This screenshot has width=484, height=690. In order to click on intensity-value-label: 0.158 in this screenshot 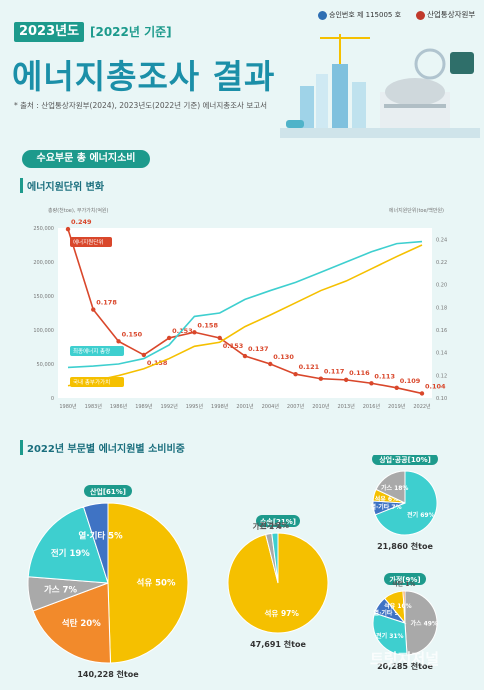, I will do `click(207, 325)`.